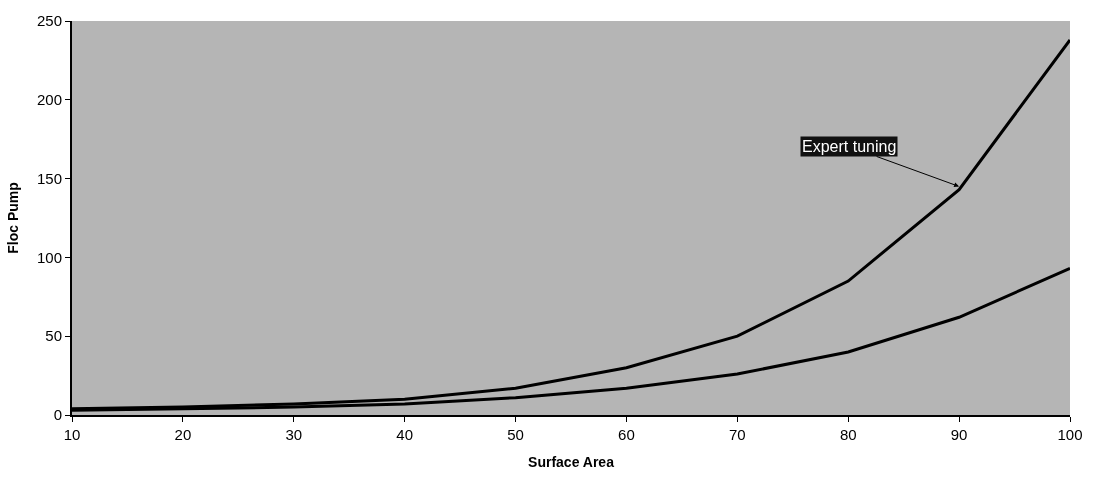 This screenshot has width=1095, height=485. What do you see at coordinates (49, 178) in the screenshot?
I see `y-tick-label: 150` at bounding box center [49, 178].